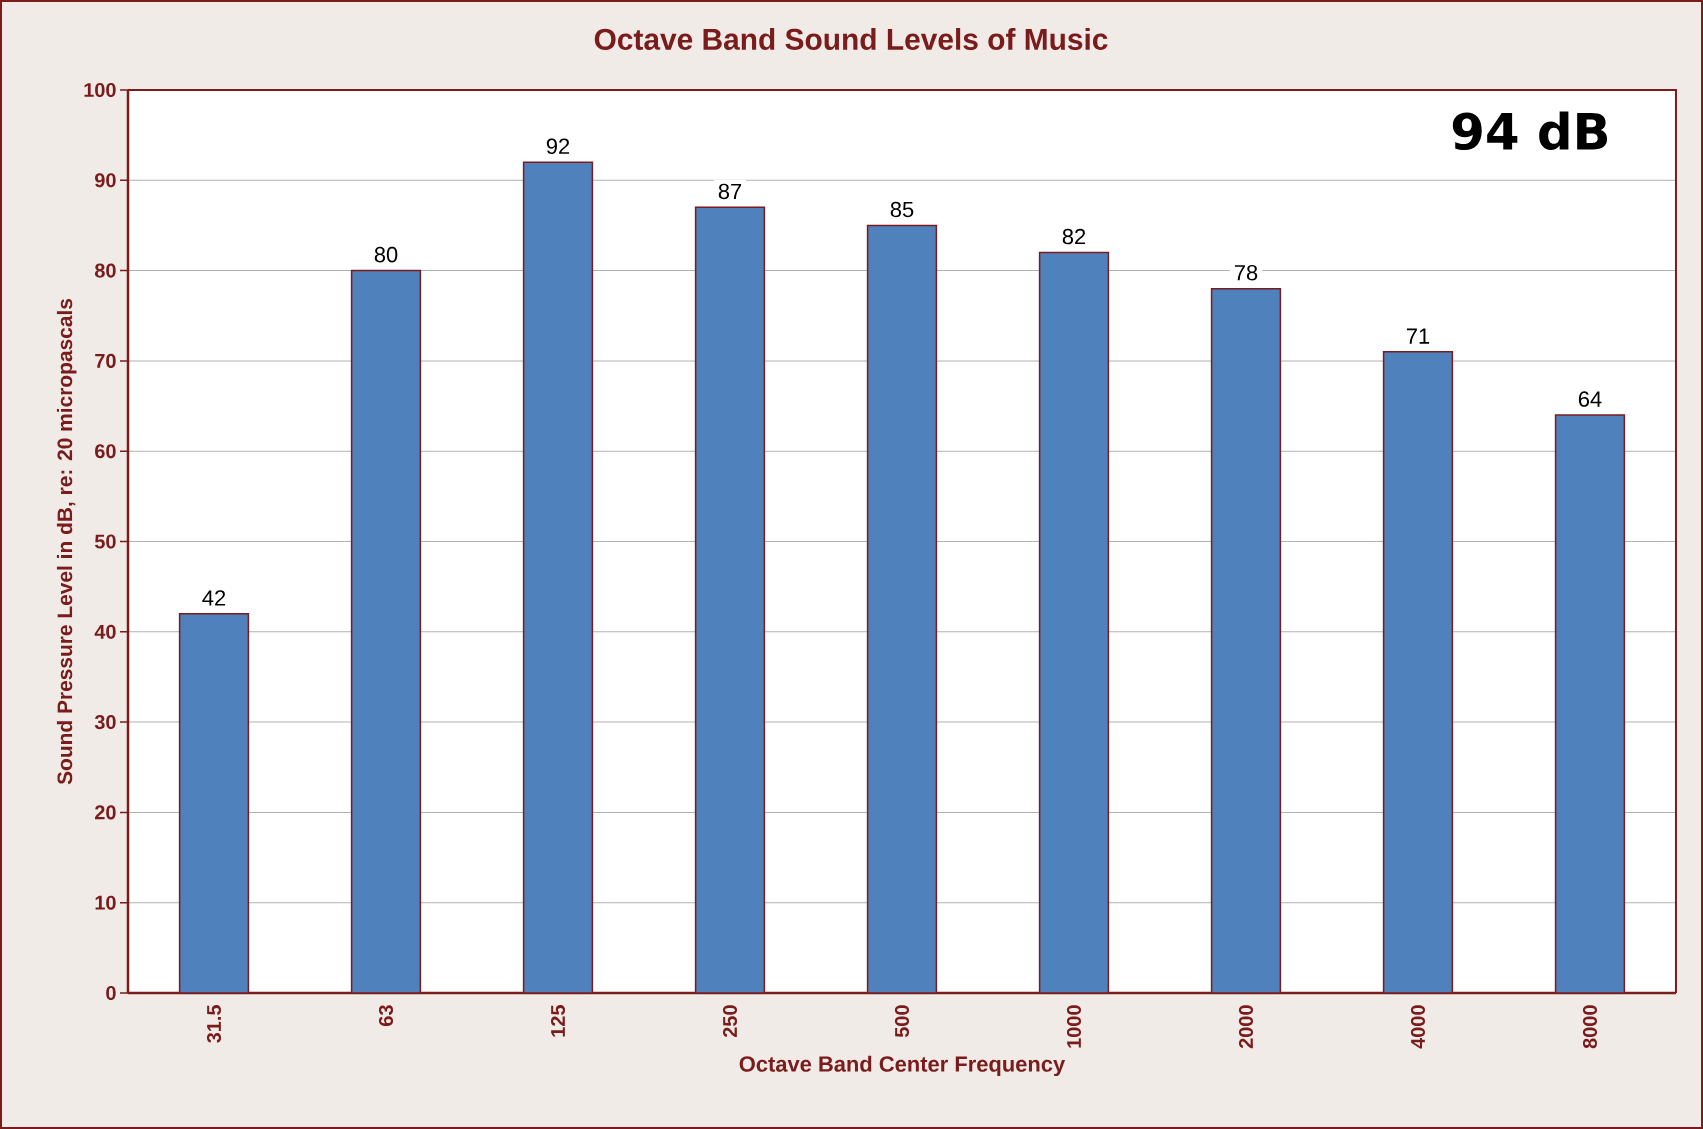  What do you see at coordinates (386, 1015) in the screenshot?
I see `x-tick-label: 63` at bounding box center [386, 1015].